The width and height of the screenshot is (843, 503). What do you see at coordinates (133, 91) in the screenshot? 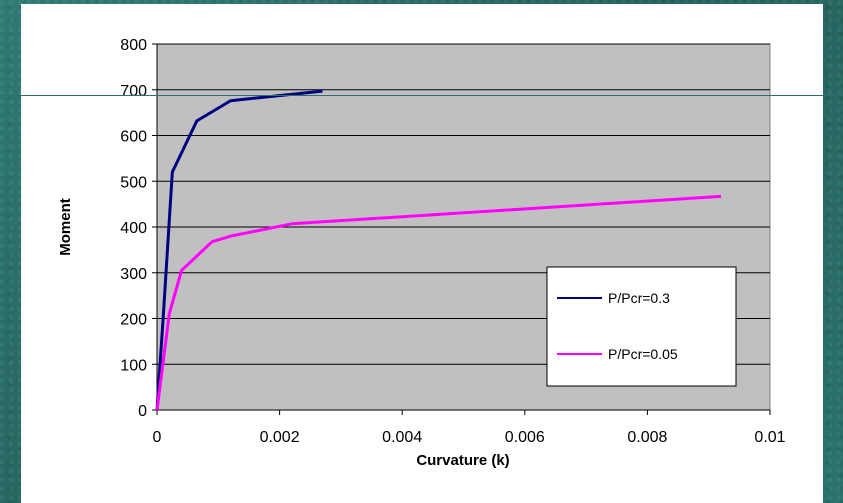
I see `y-tick-label-7: 700` at bounding box center [133, 91].